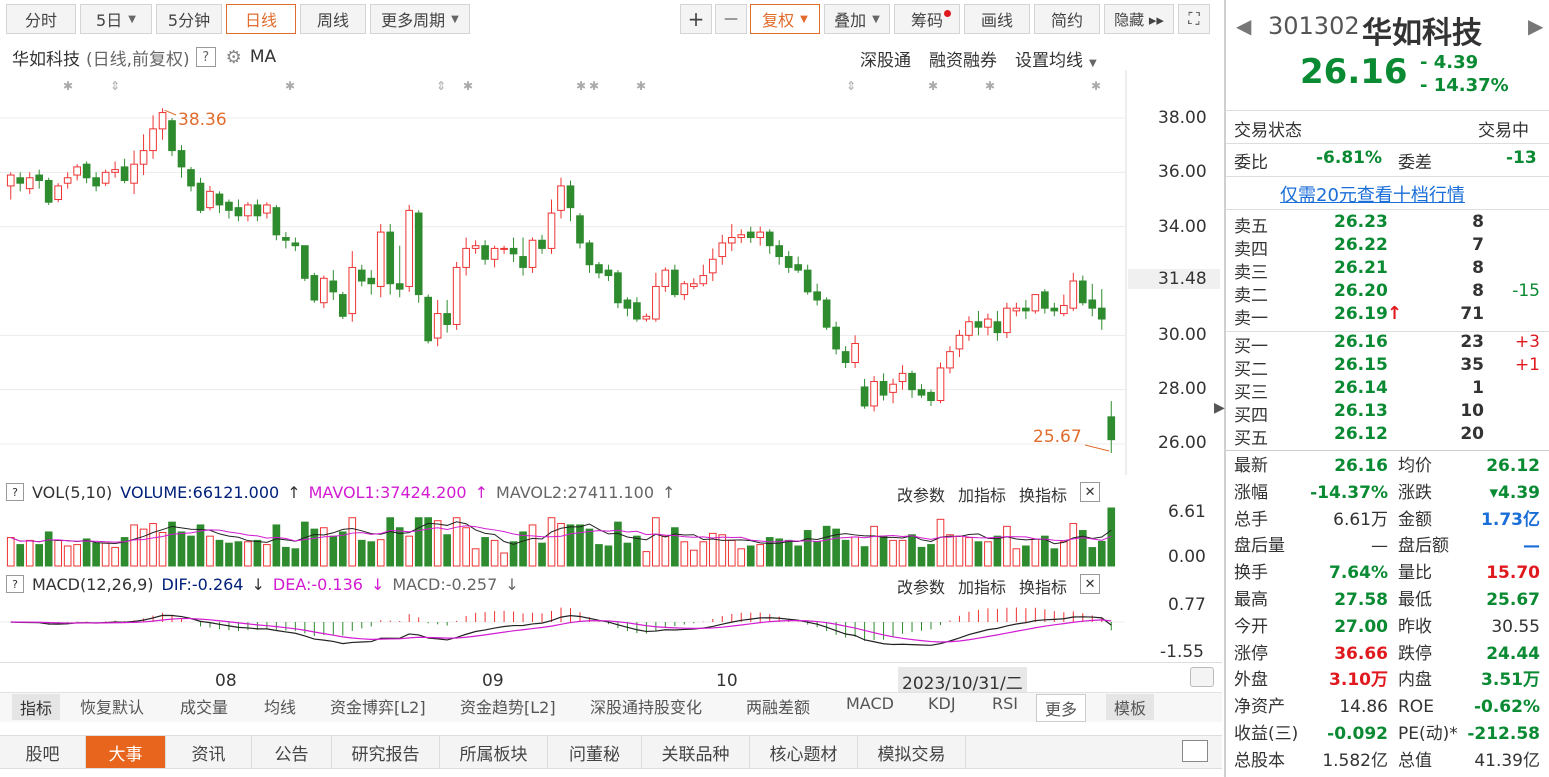 This screenshot has width=1549, height=777. Describe the element at coordinates (696, 19) in the screenshot. I see `zoom-in-button: +` at that location.